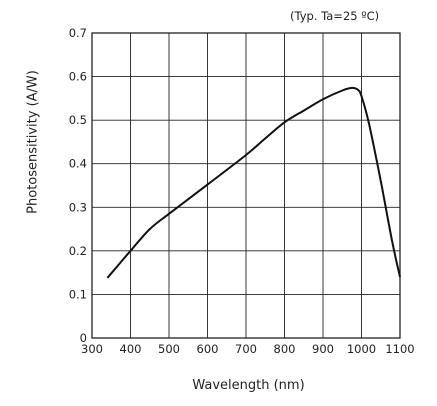 This screenshot has height=406, width=437. Describe the element at coordinates (78, 77) in the screenshot. I see `y-tick-label: 0.6` at that location.